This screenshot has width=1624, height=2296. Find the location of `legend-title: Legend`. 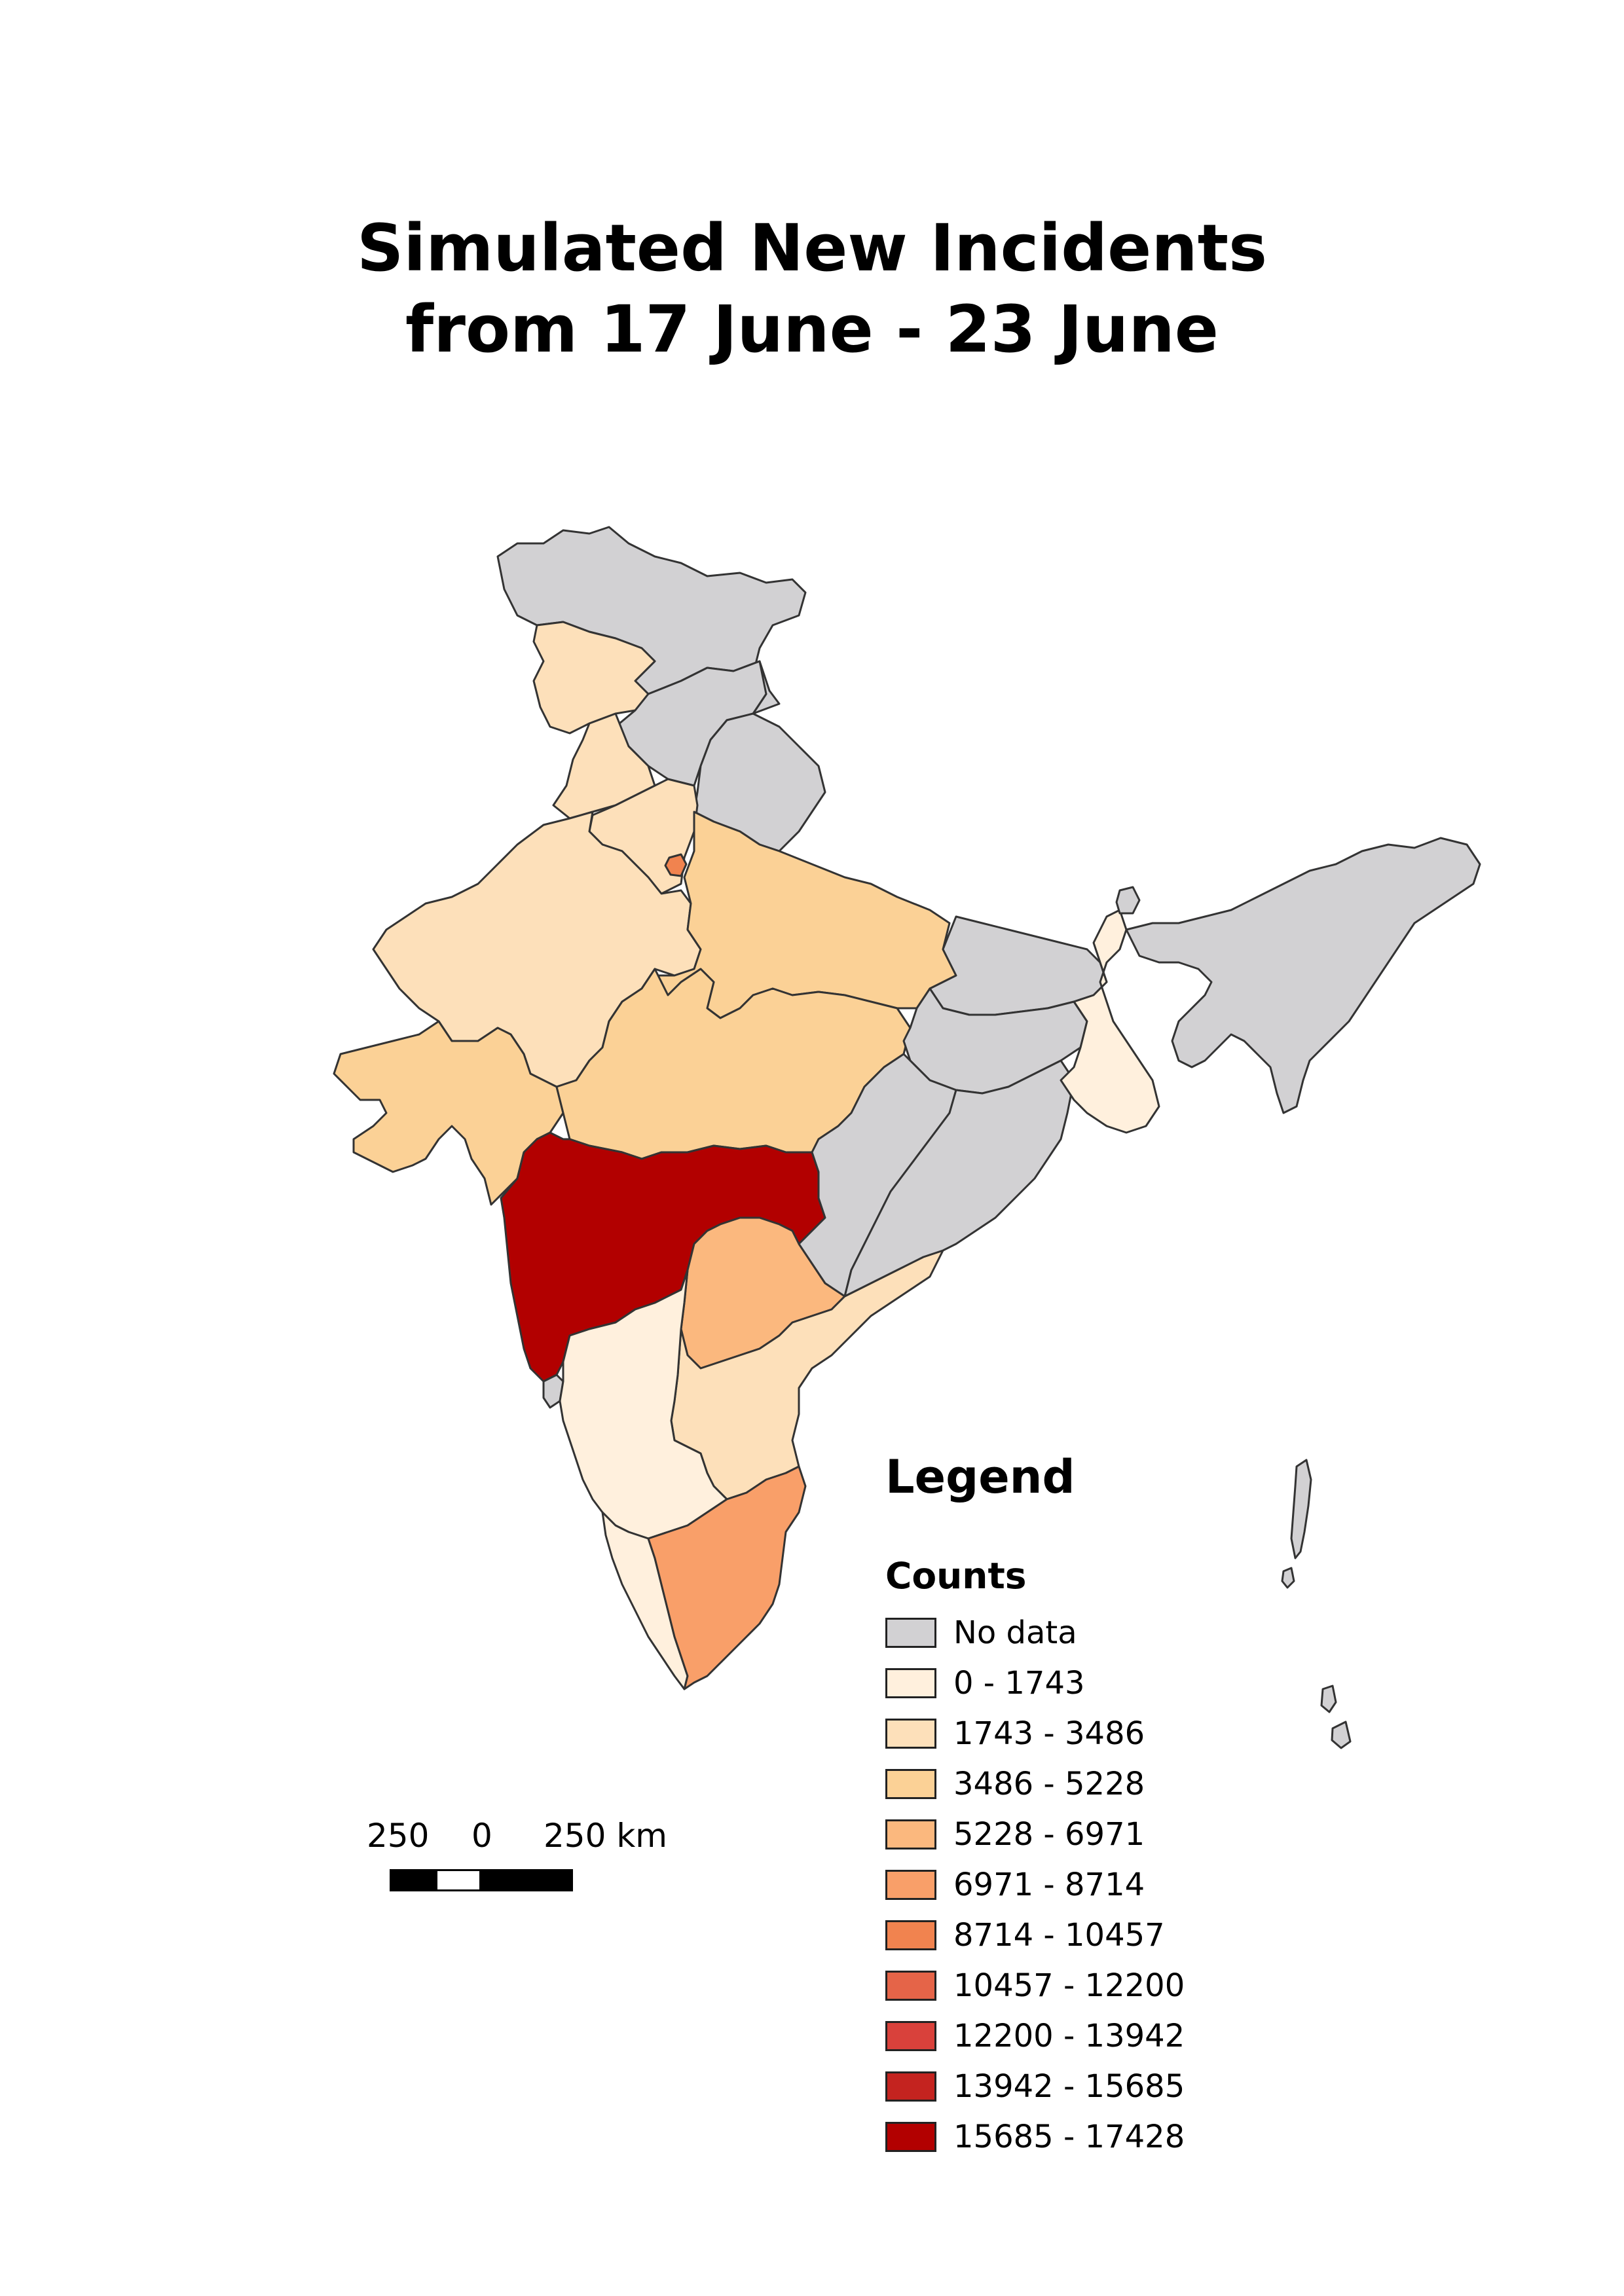

legend-title: Legend is located at coordinates (980, 1477).